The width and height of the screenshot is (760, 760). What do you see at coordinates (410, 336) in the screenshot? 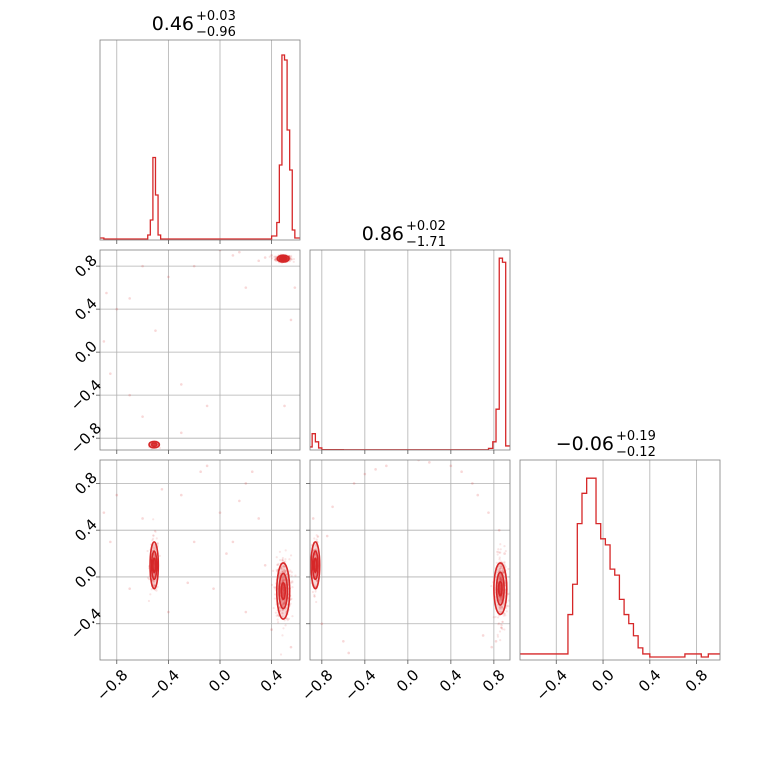
I see `panel-hist-1: 0.86 +0.02−1.71` at bounding box center [410, 336].